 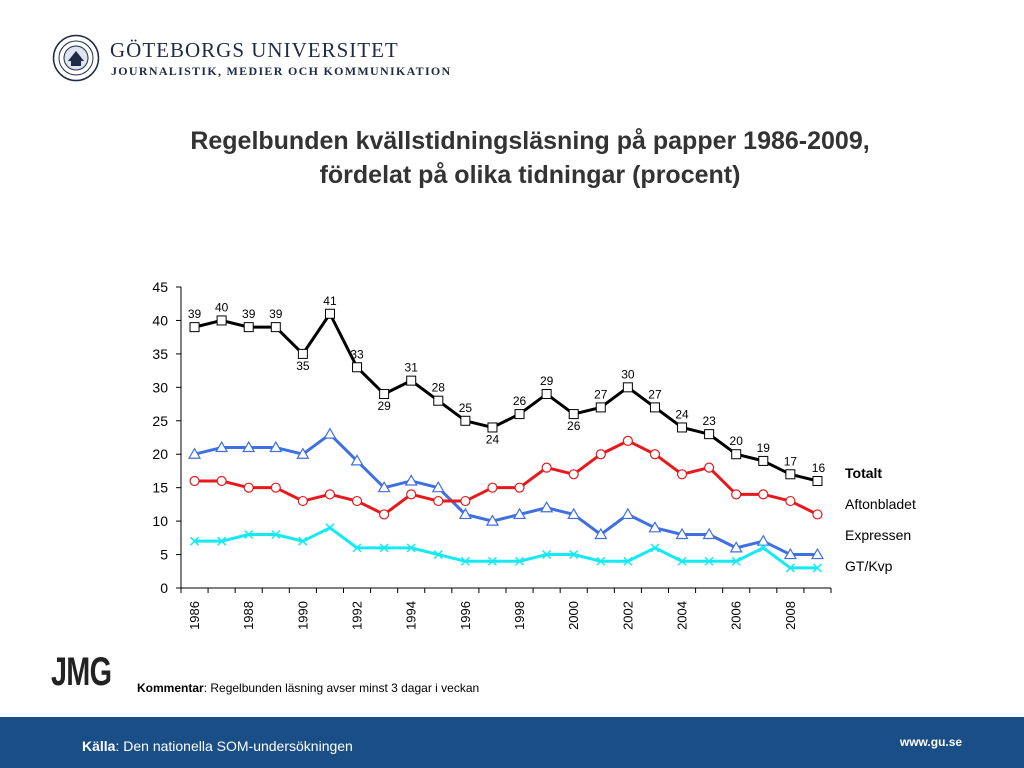 What do you see at coordinates (357, 615) in the screenshot?
I see `x-tick-label: 1992` at bounding box center [357, 615].